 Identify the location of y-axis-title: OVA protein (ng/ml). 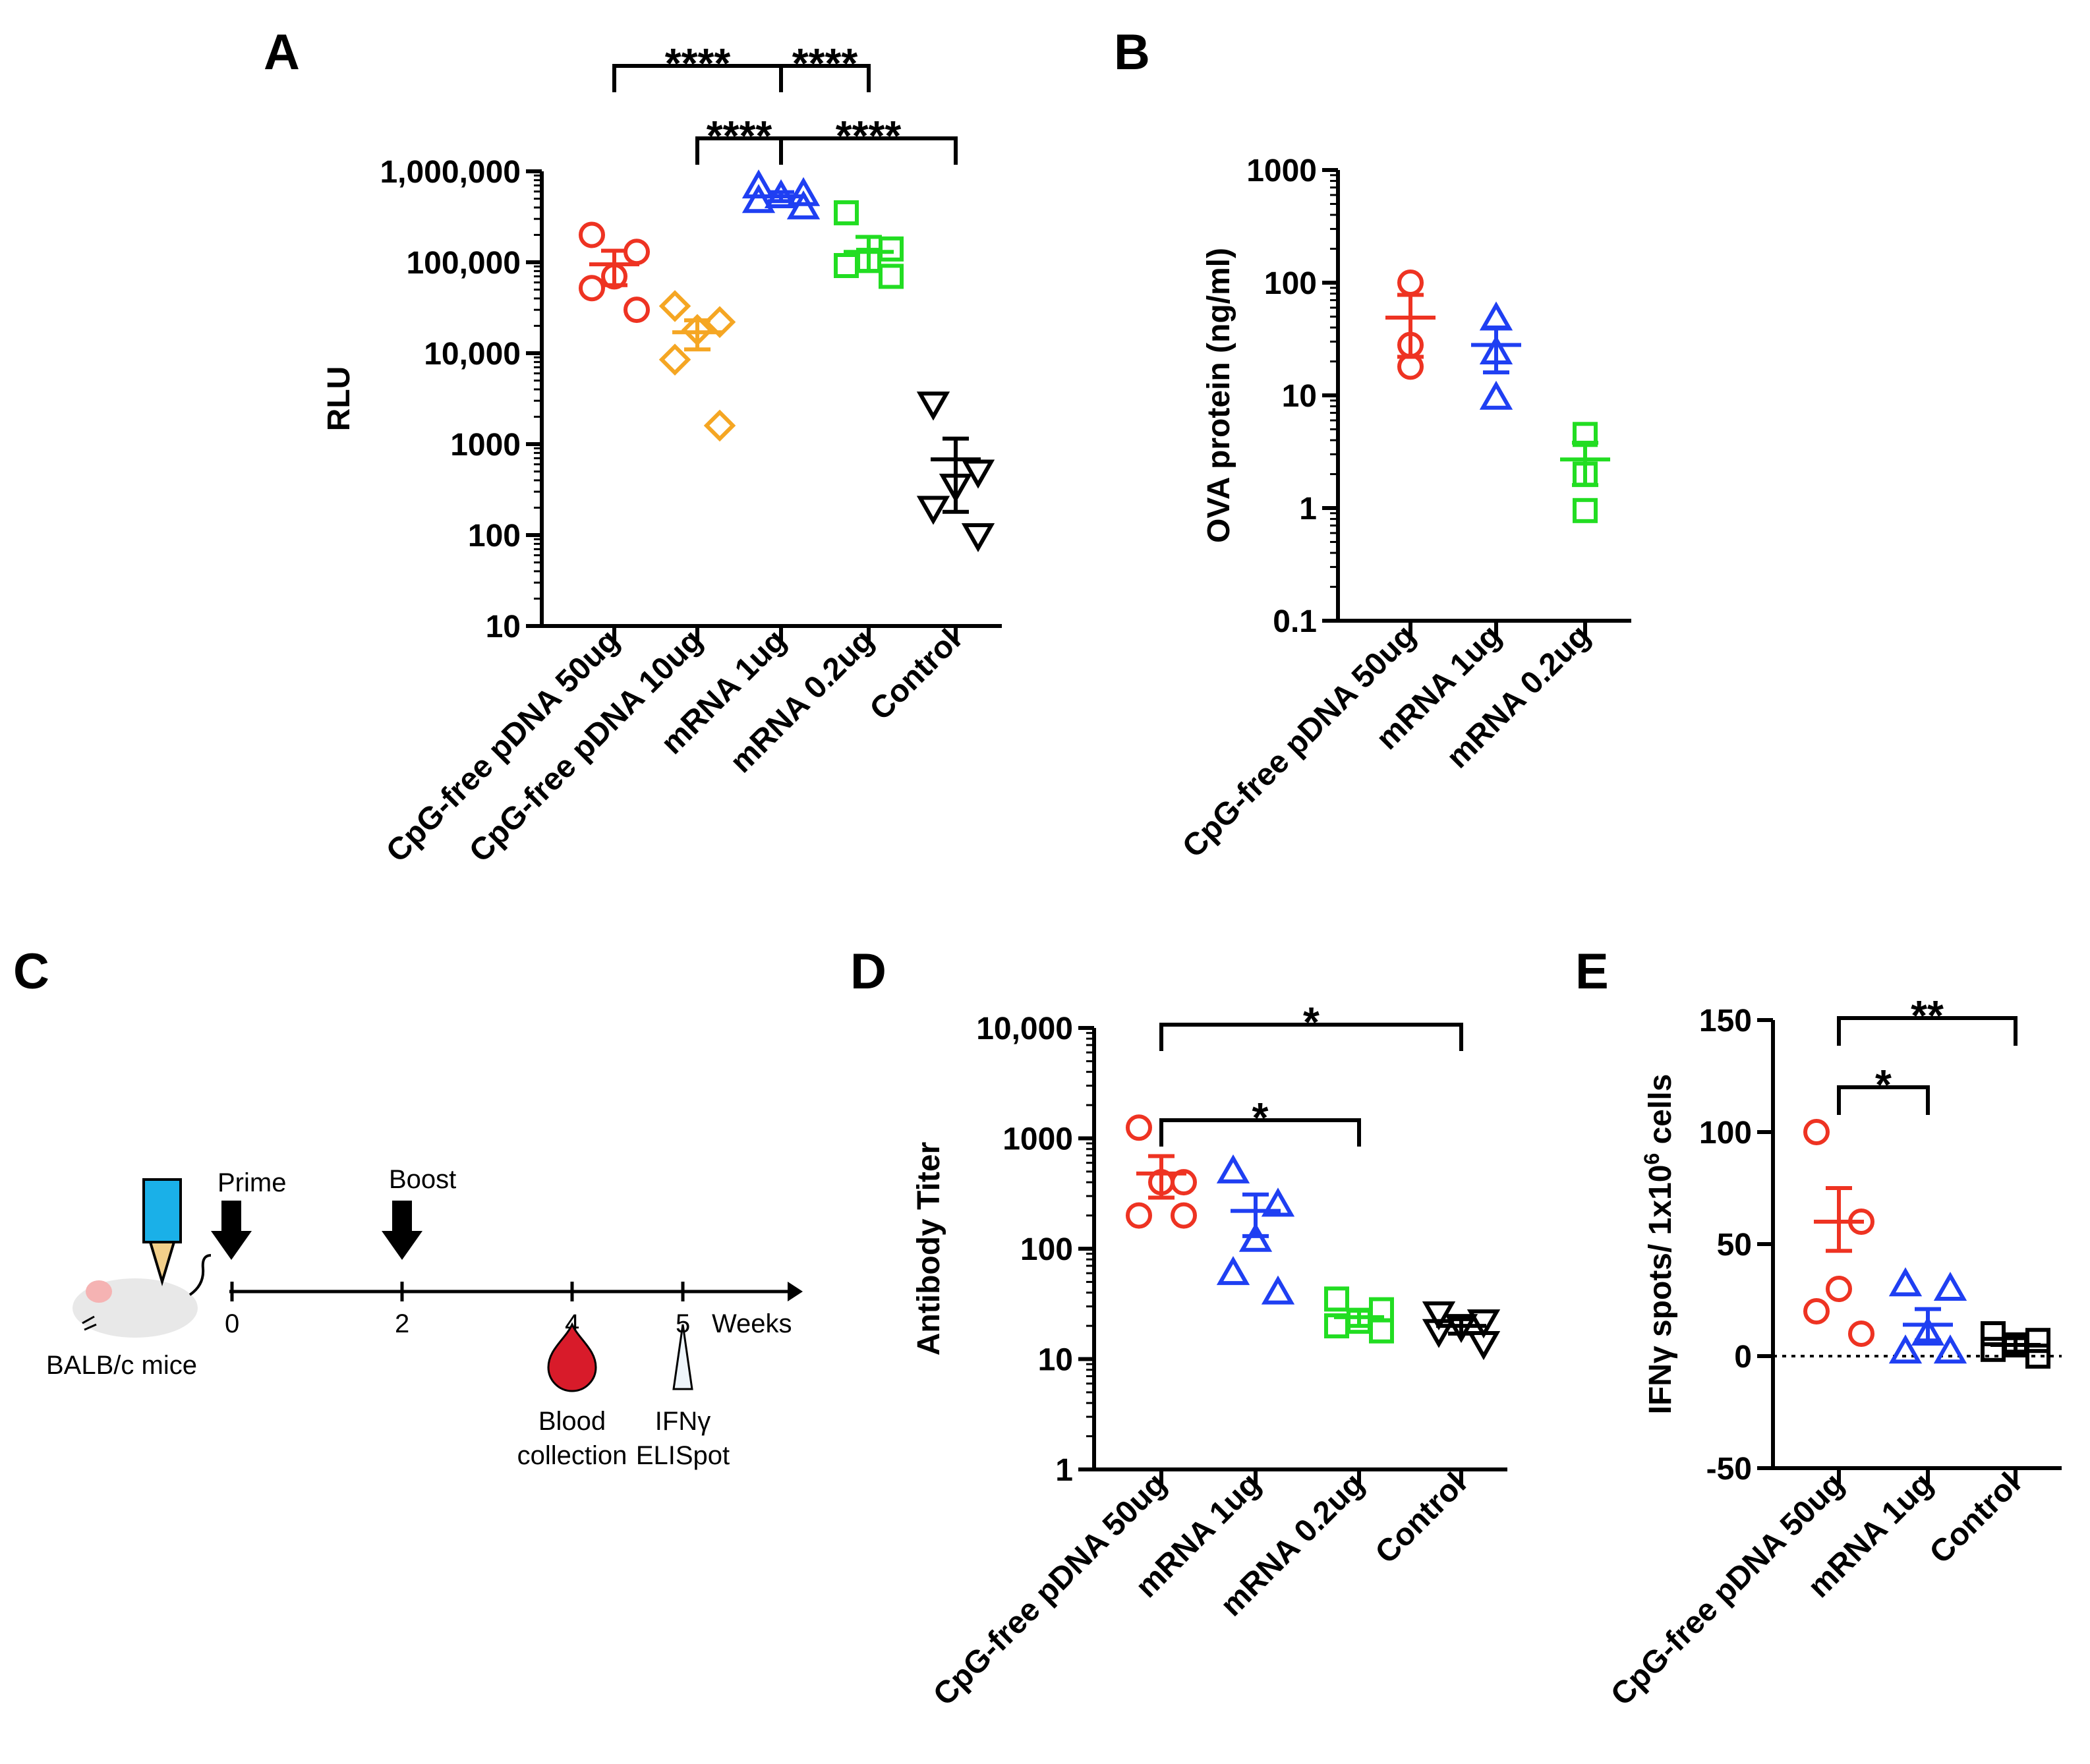
(1219, 396).